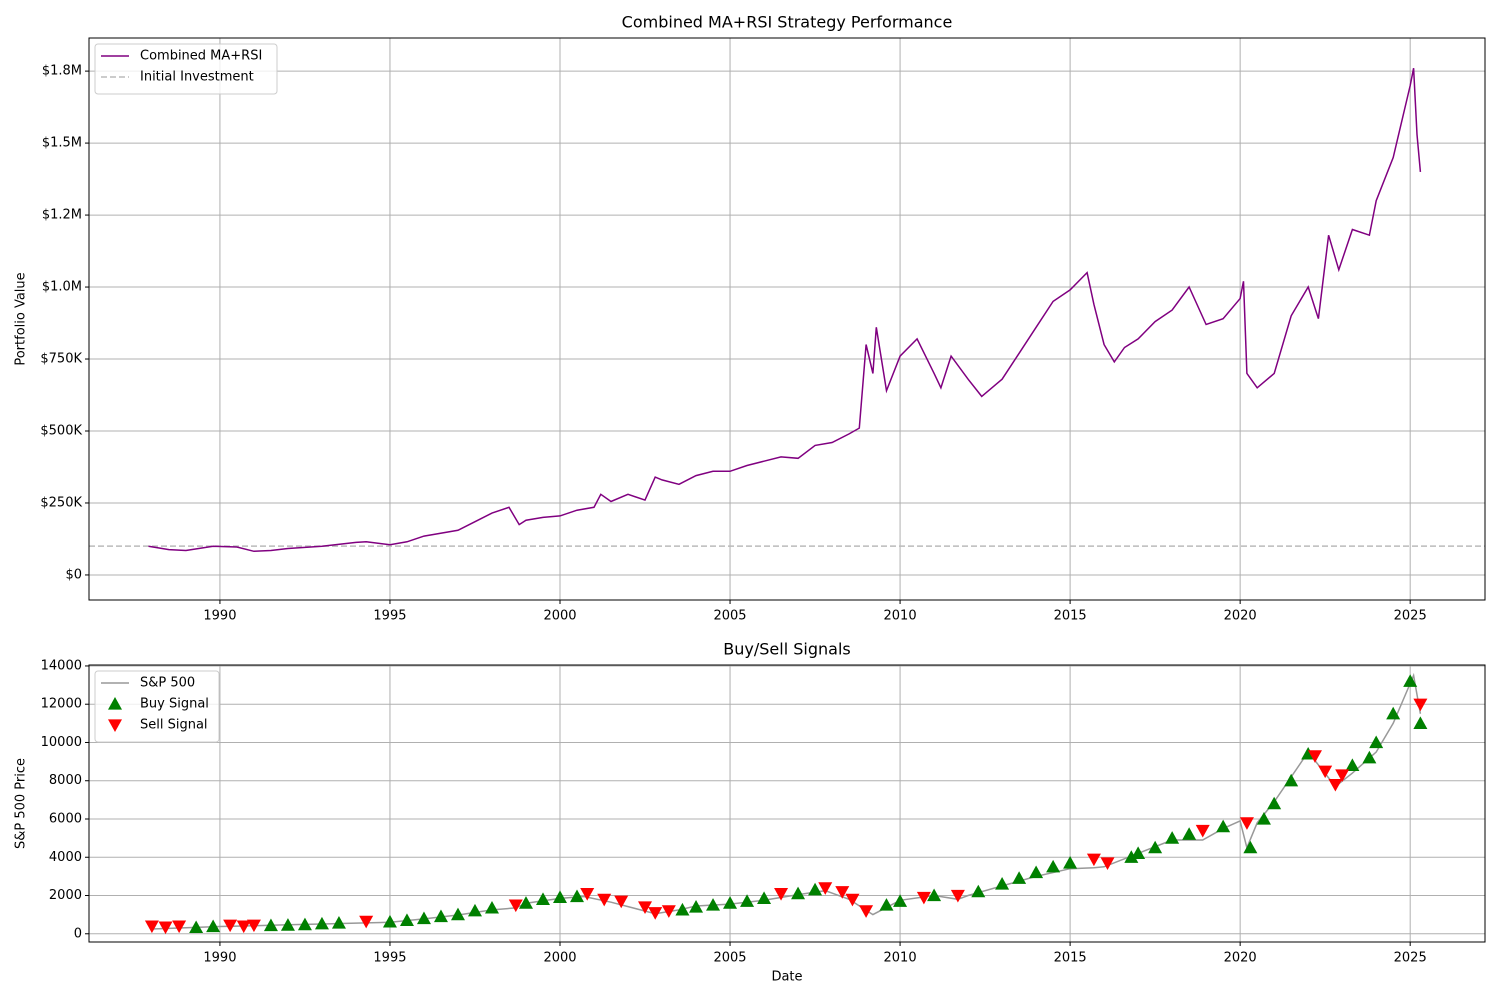 Image resolution: width=1500 pixels, height=1000 pixels. What do you see at coordinates (78, 933) in the screenshot?
I see `y-tick-label: 0` at bounding box center [78, 933].